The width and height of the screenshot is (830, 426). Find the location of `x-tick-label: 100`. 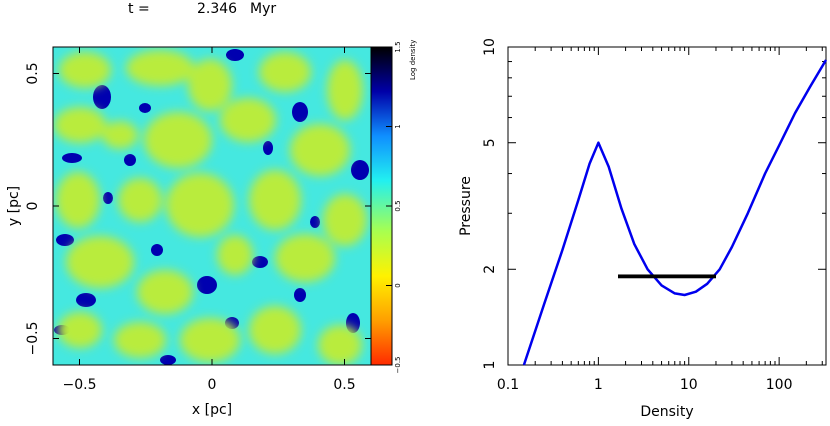

x-tick-label: 100 is located at coordinates (779, 385).